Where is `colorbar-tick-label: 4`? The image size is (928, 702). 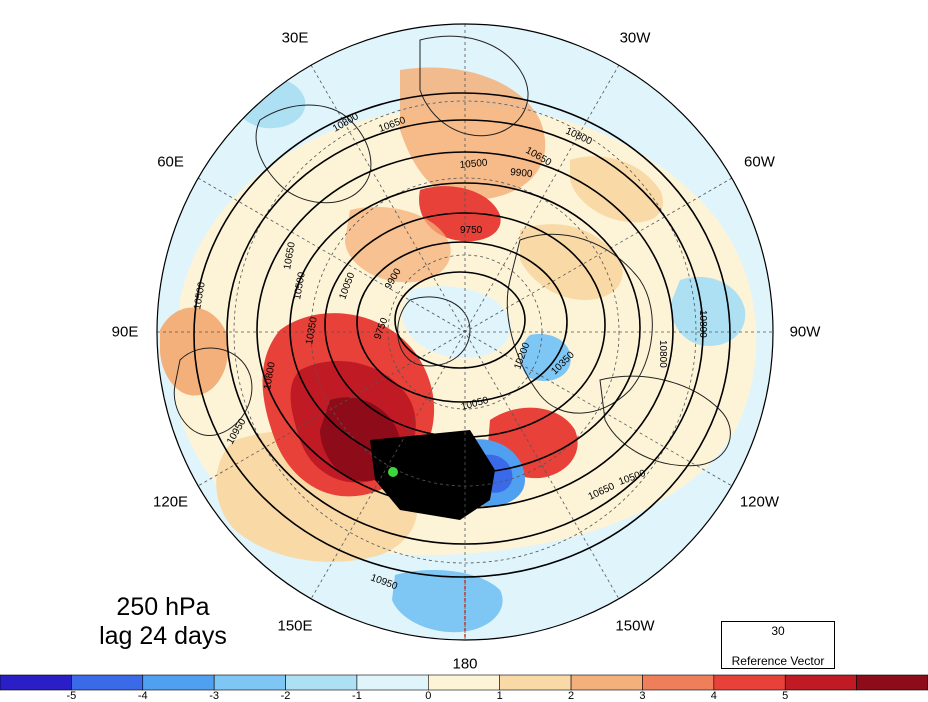
colorbar-tick-label: 4 is located at coordinates (713, 696).